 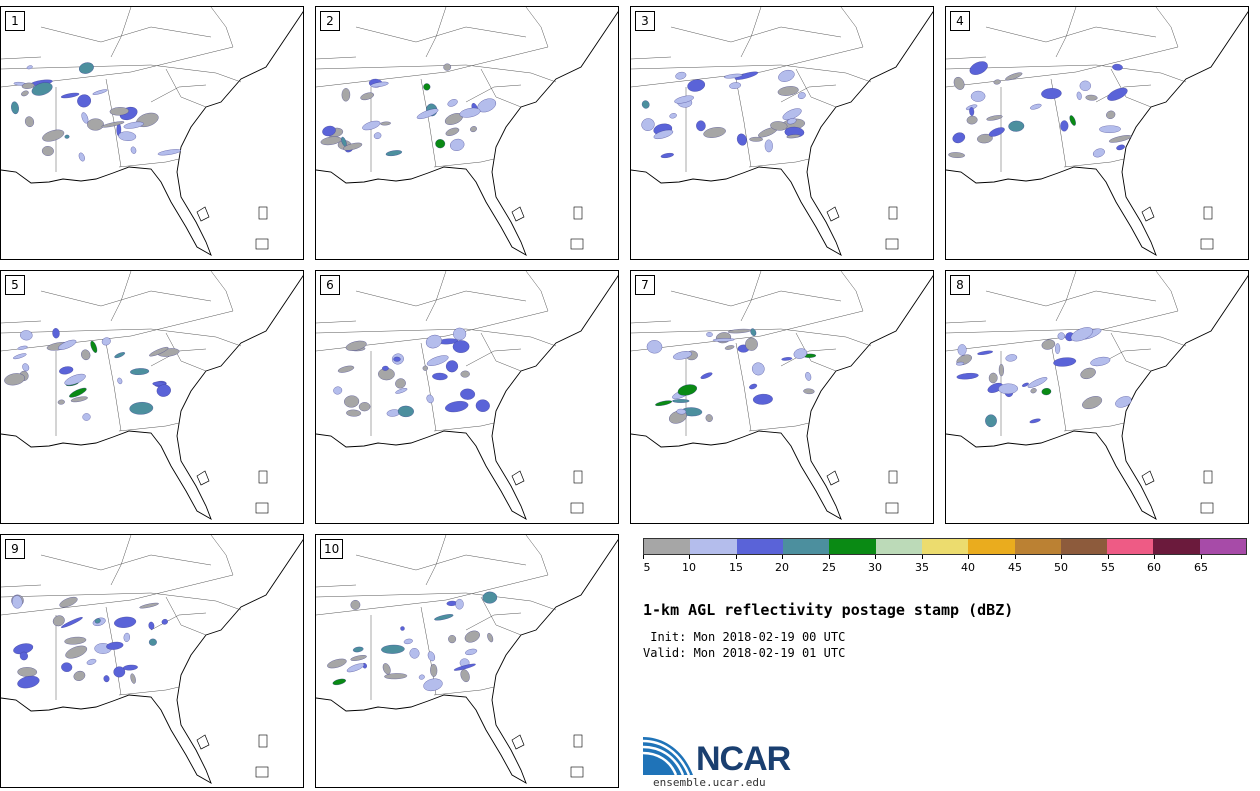 I want to click on panel-label: 7, so click(x=645, y=285).